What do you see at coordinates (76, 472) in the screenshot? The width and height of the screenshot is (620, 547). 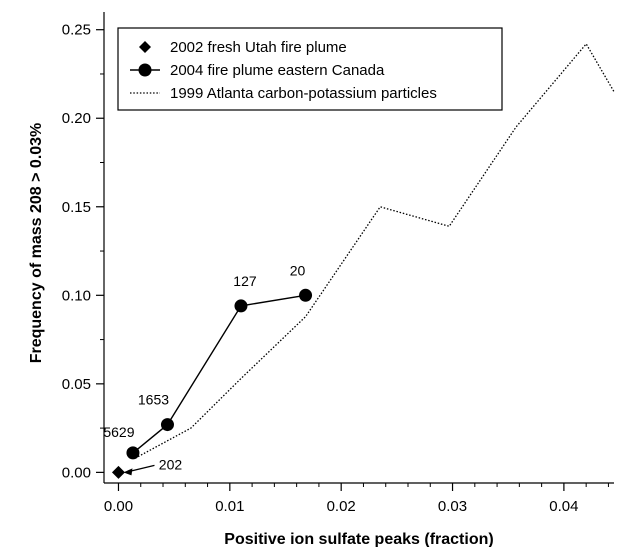 I see `y-tick-label: 0.00` at bounding box center [76, 472].